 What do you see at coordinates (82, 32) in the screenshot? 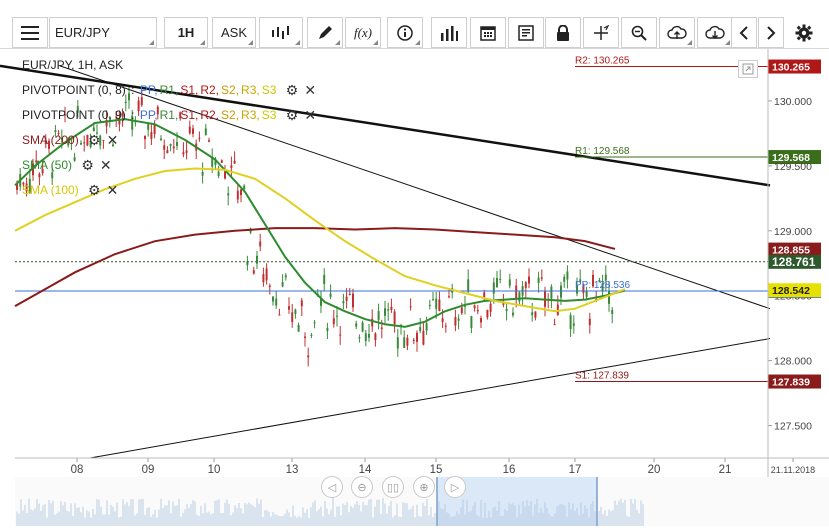
I see `symbol-label: EUR/JPY` at bounding box center [82, 32].